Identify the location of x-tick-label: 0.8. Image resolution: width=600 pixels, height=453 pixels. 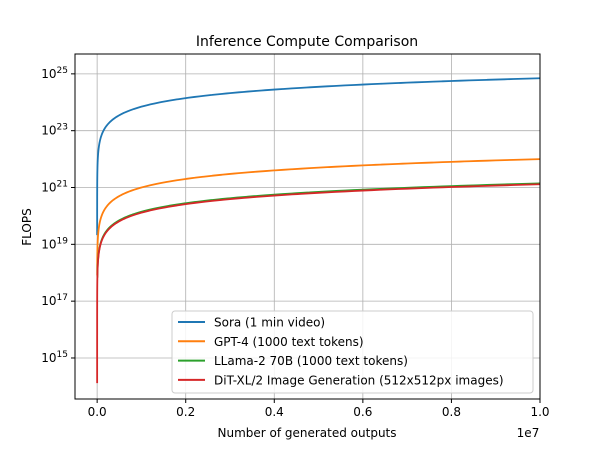
(451, 412).